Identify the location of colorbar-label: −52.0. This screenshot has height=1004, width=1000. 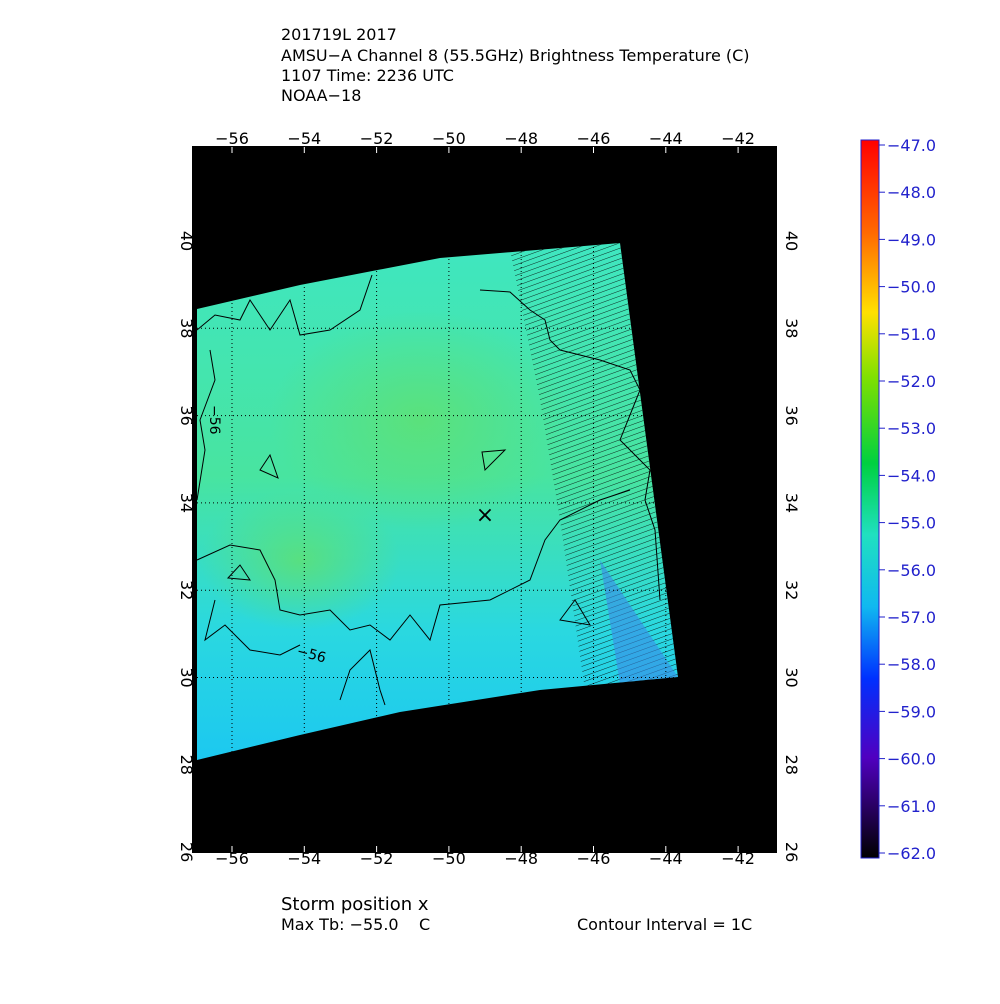
(911, 381).